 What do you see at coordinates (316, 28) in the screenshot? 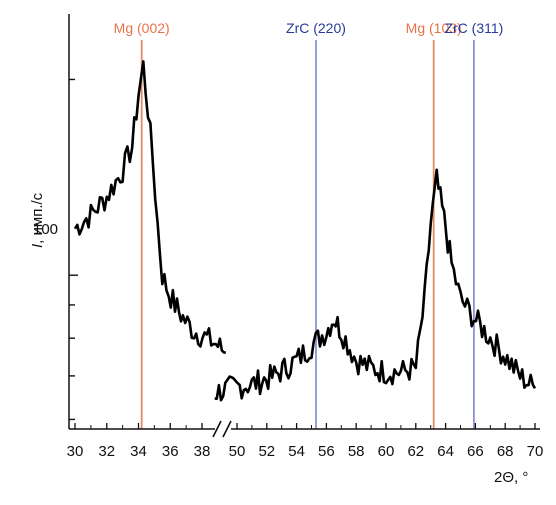
I see `reference-label-2: ZrC (220)` at bounding box center [316, 28].